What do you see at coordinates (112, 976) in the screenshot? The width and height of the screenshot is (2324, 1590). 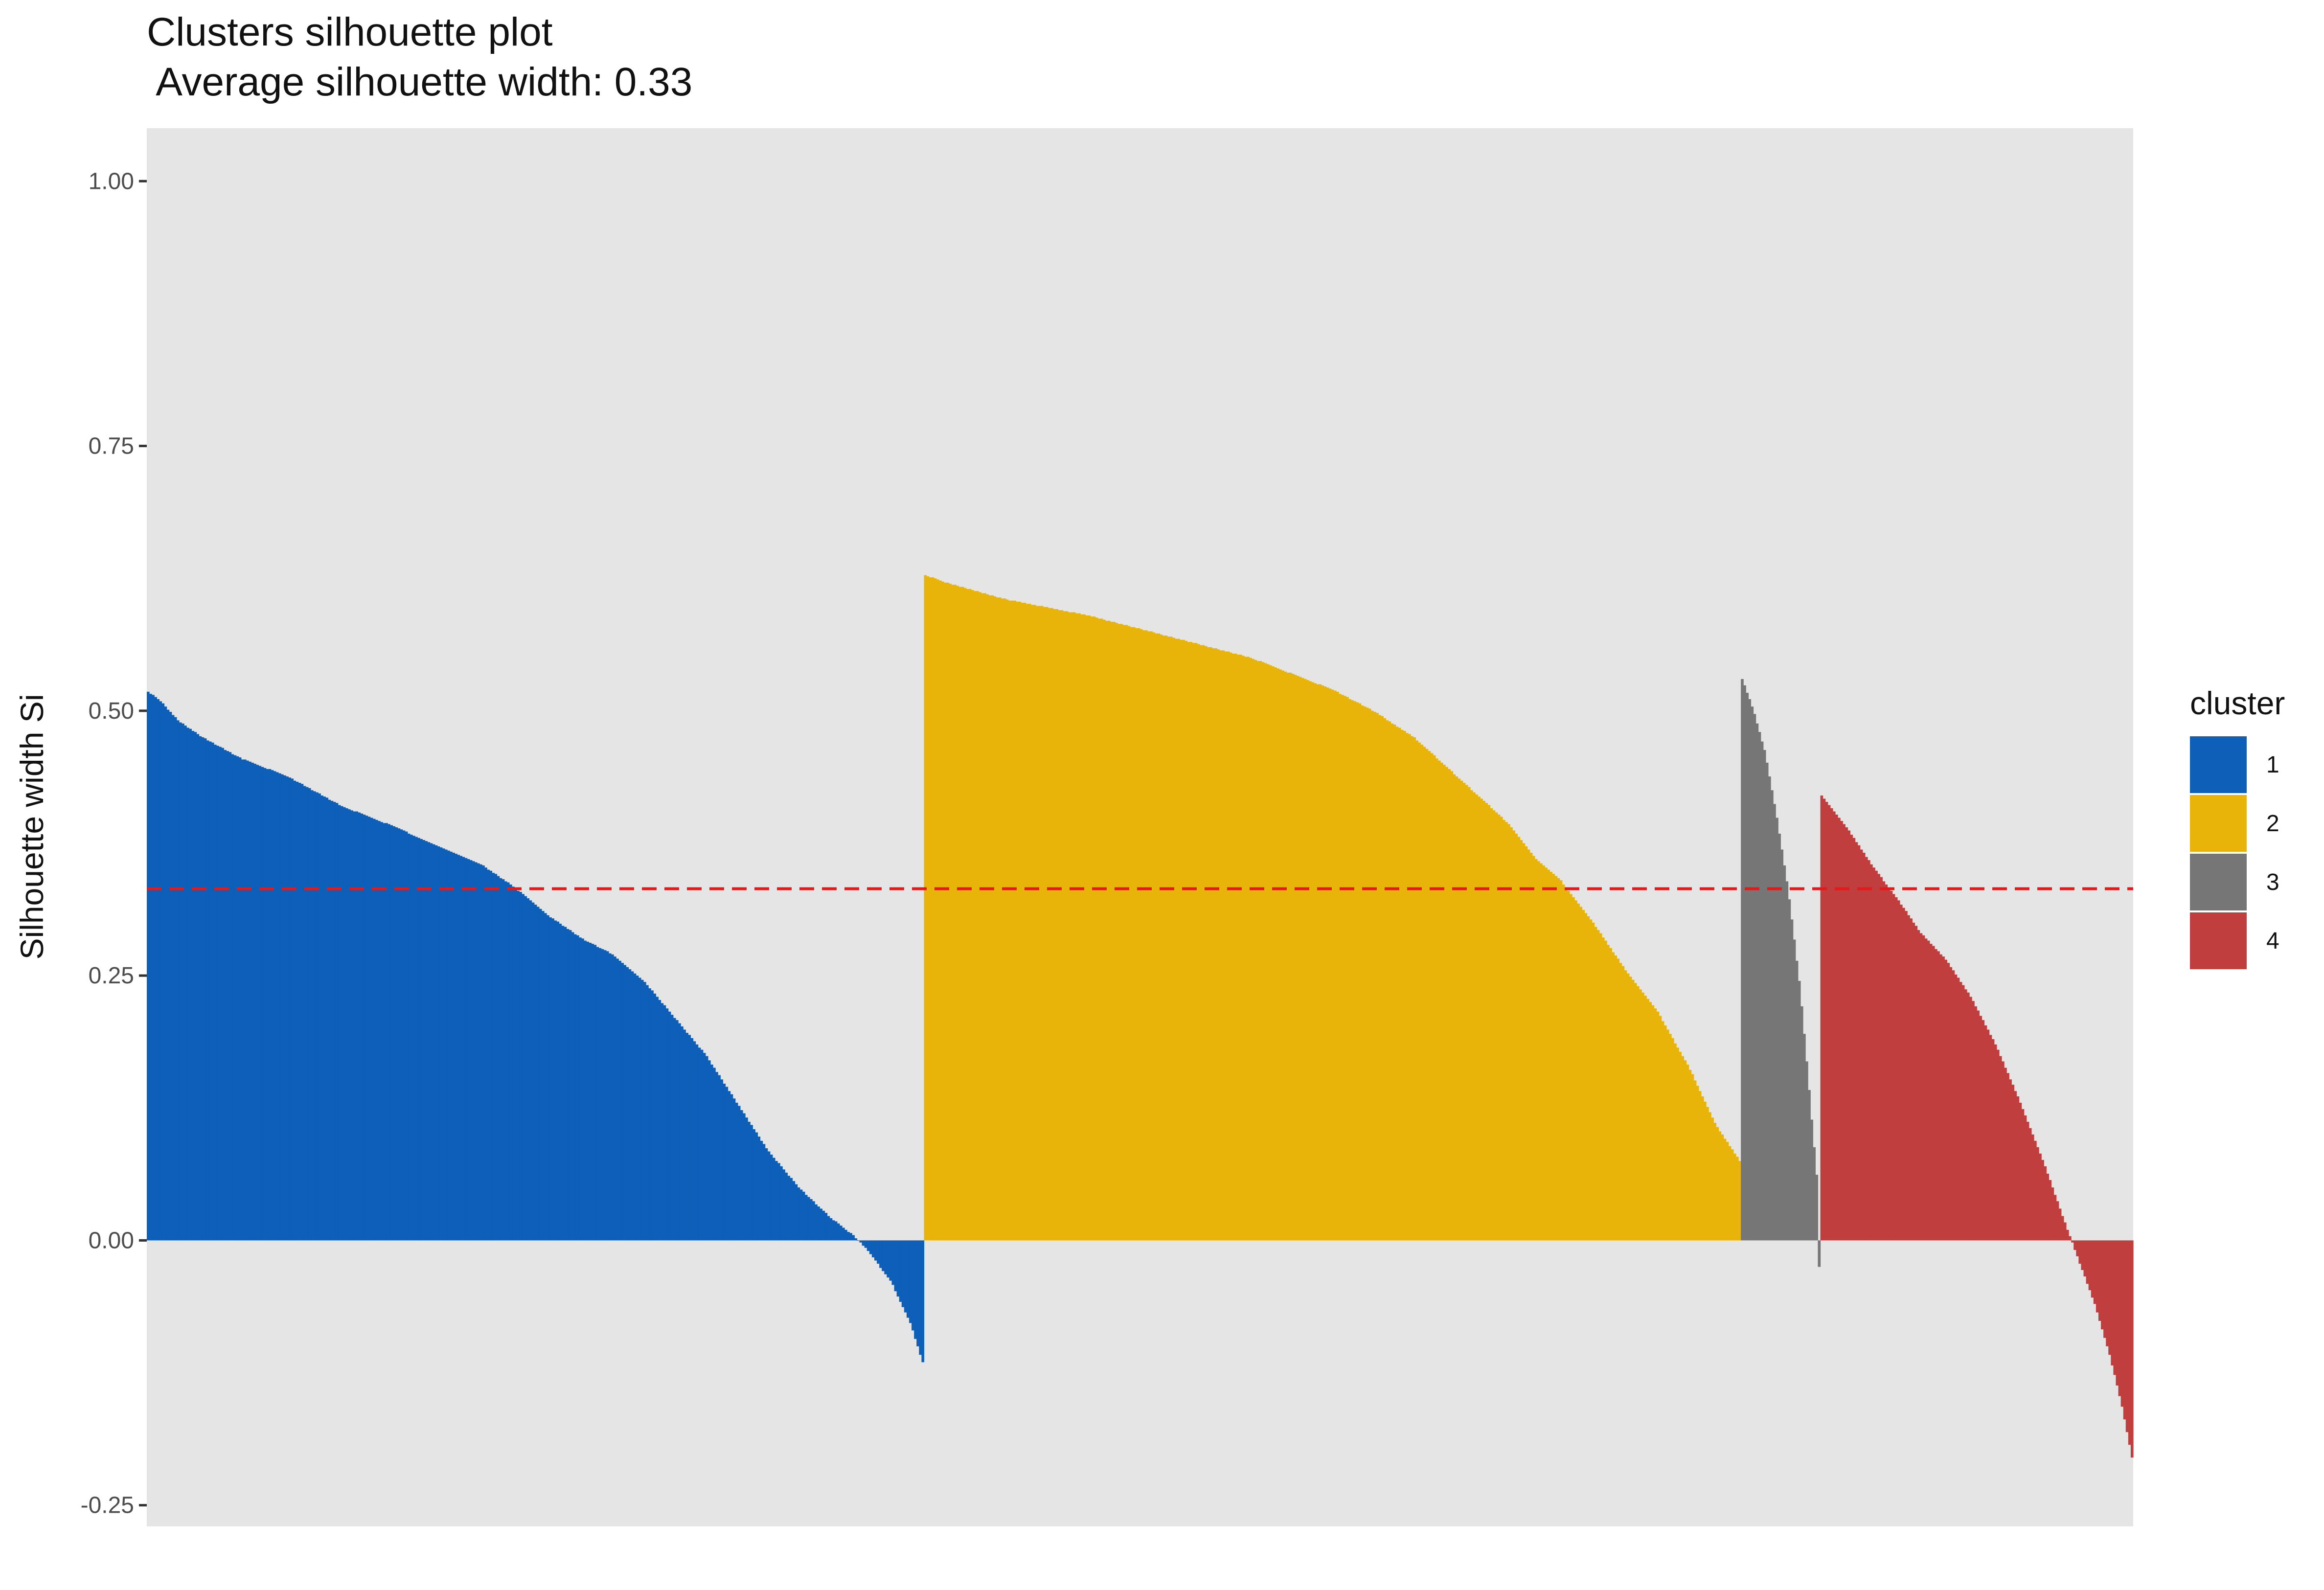 I see `y-tick-label: 0.25` at bounding box center [112, 976].